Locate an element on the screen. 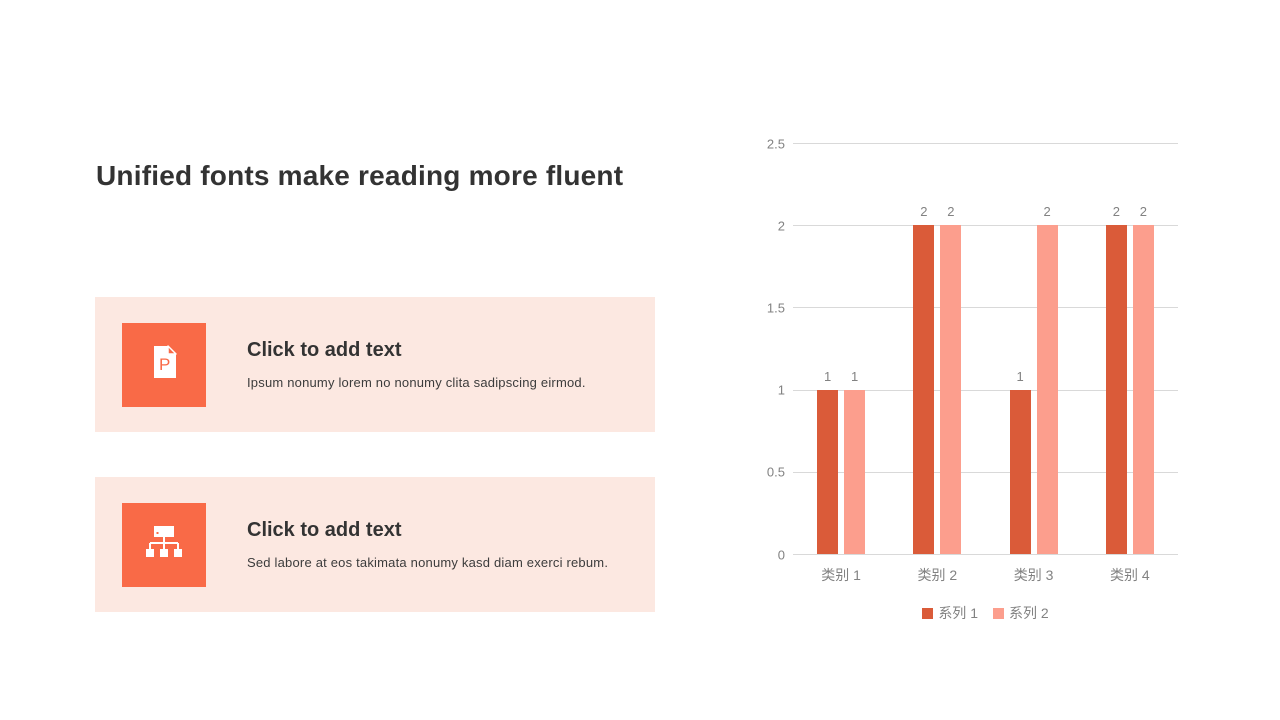 The height and width of the screenshot is (720, 1280). y-axis-tick: 0.5 is located at coordinates (775, 472).